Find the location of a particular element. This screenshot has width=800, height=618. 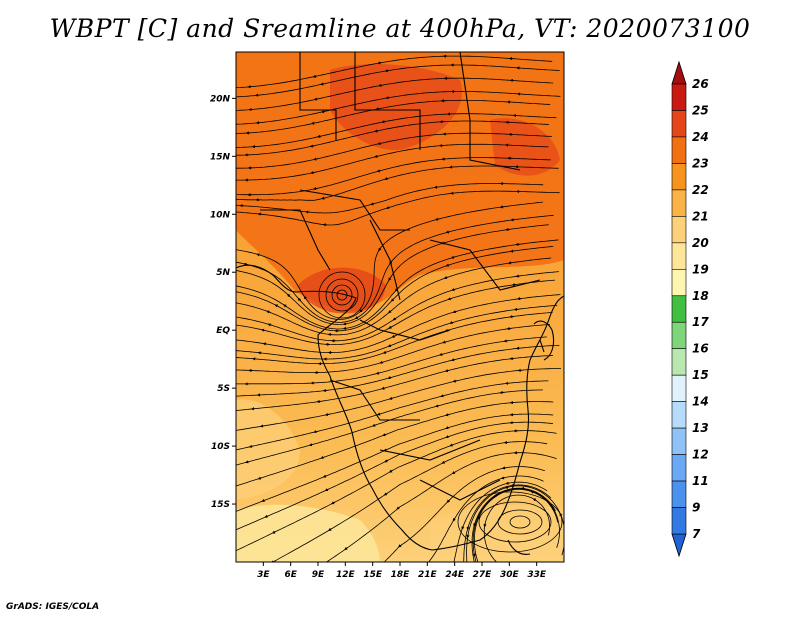

colorbar-label: 23 is located at coordinates (700, 163).